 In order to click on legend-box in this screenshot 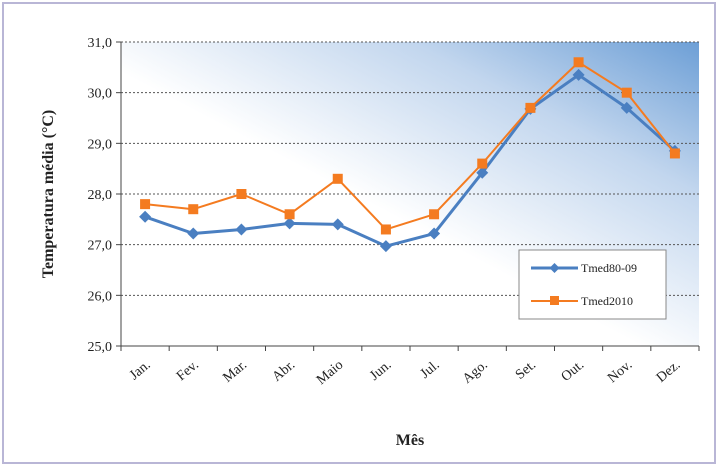, I will do `click(592, 284)`.